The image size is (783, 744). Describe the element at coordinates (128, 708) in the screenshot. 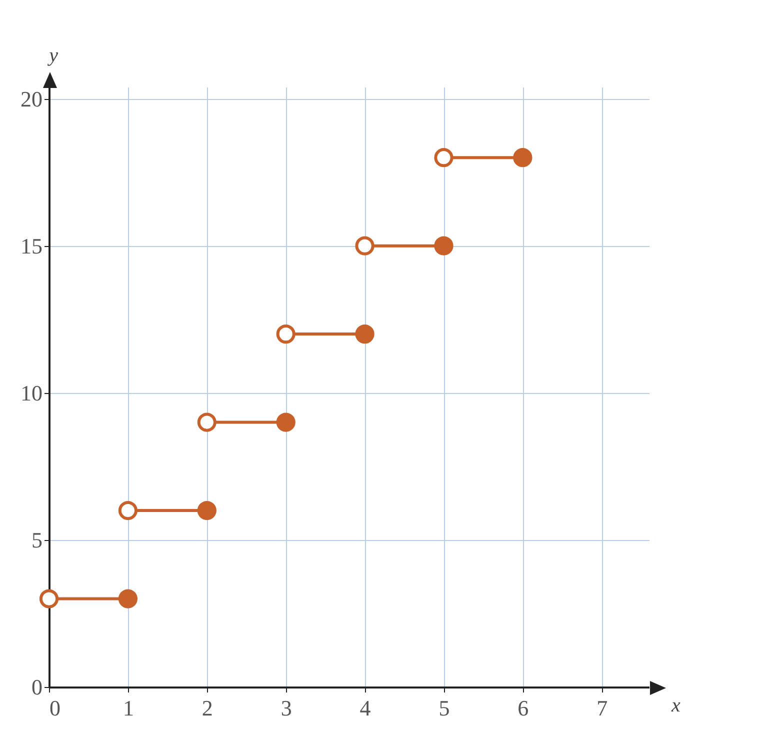

I see `x-tick-label: 1` at that location.